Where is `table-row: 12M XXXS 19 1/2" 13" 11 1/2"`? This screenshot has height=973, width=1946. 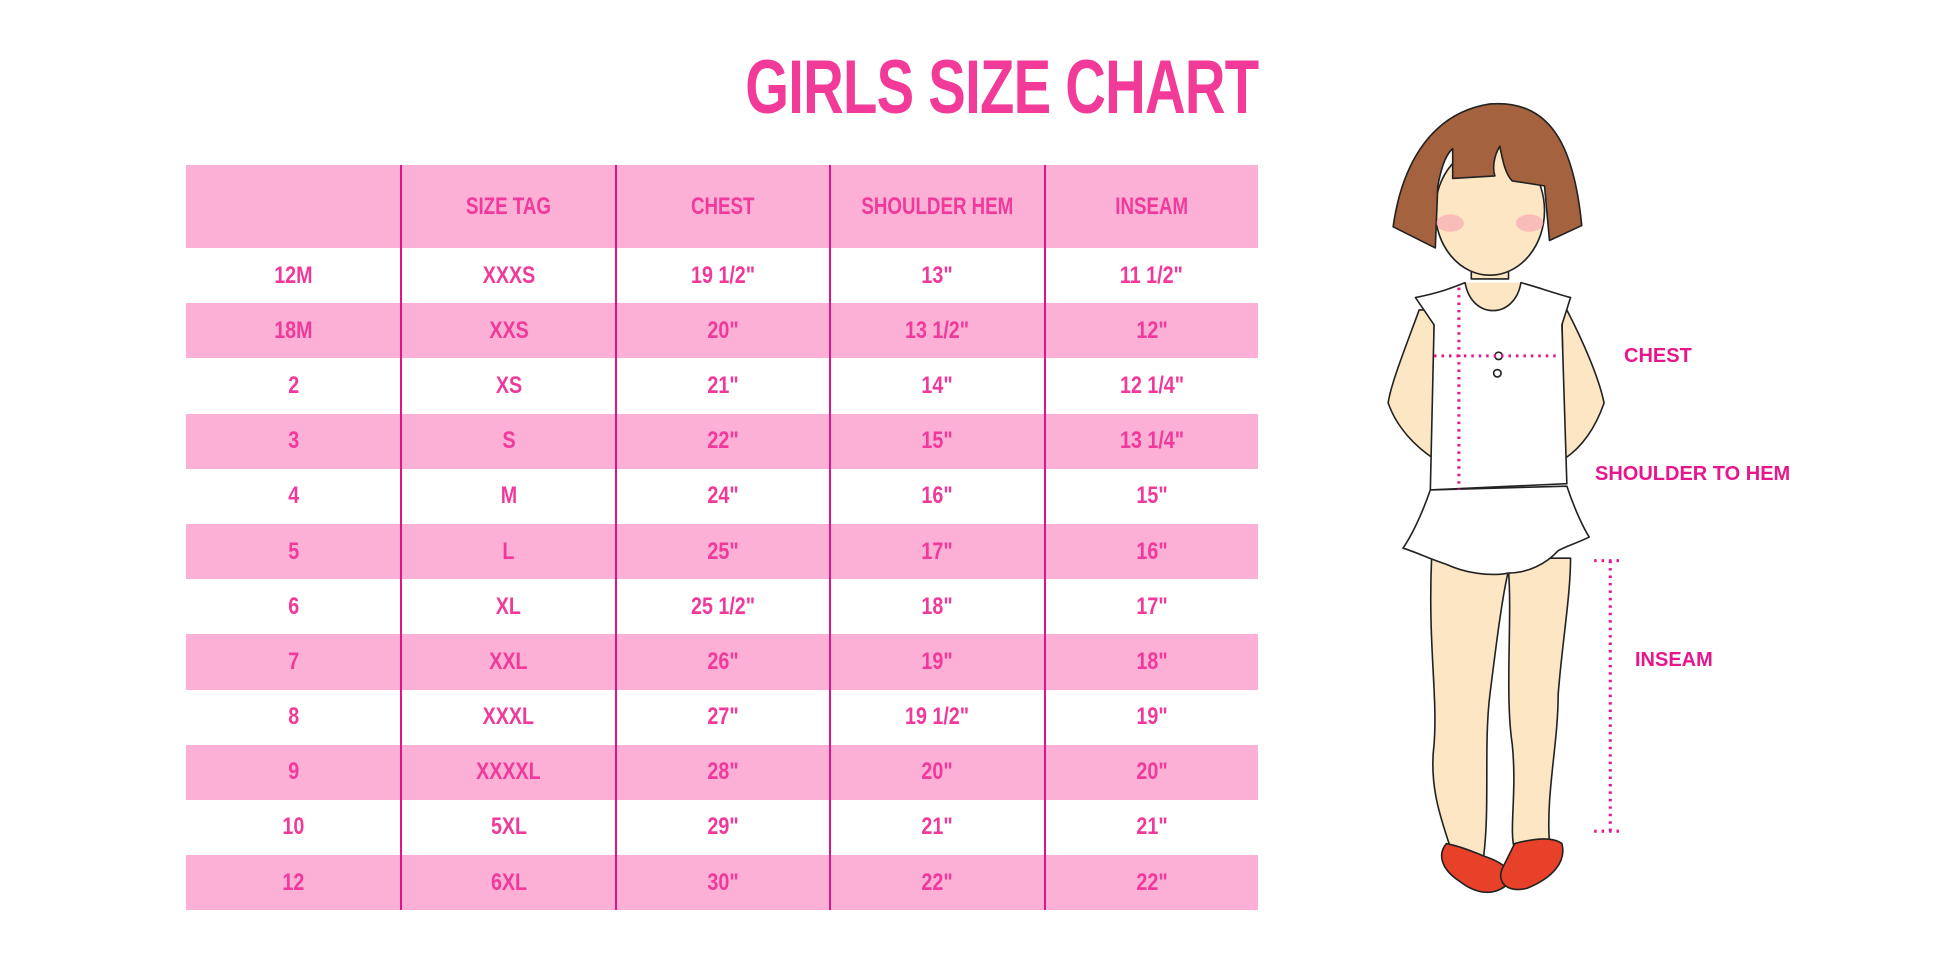 table-row: 12M XXXS 19 1/2" 13" 11 1/2" is located at coordinates (722, 276).